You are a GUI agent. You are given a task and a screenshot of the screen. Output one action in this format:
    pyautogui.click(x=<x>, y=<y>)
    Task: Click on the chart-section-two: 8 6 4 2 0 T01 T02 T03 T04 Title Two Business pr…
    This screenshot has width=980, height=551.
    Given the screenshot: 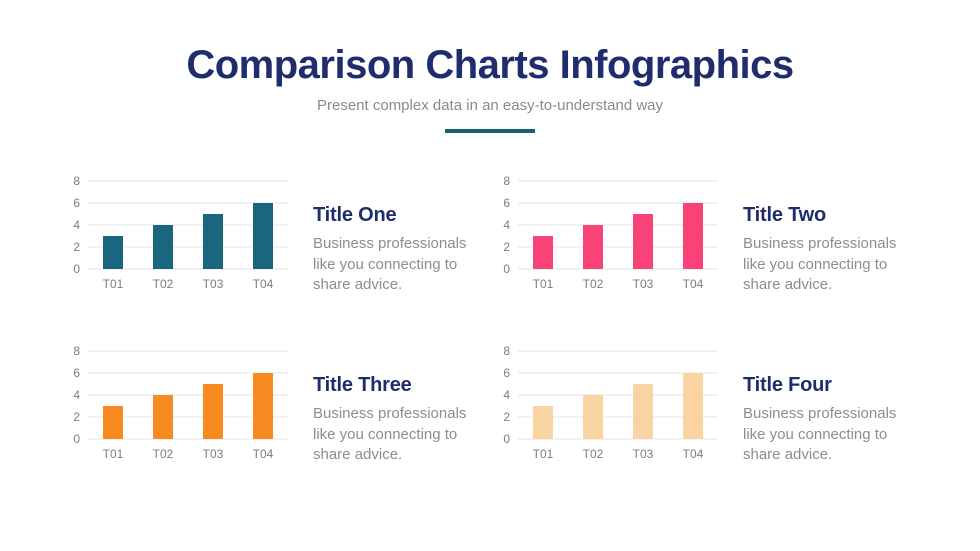 What is the action you would take?
    pyautogui.click(x=701, y=233)
    